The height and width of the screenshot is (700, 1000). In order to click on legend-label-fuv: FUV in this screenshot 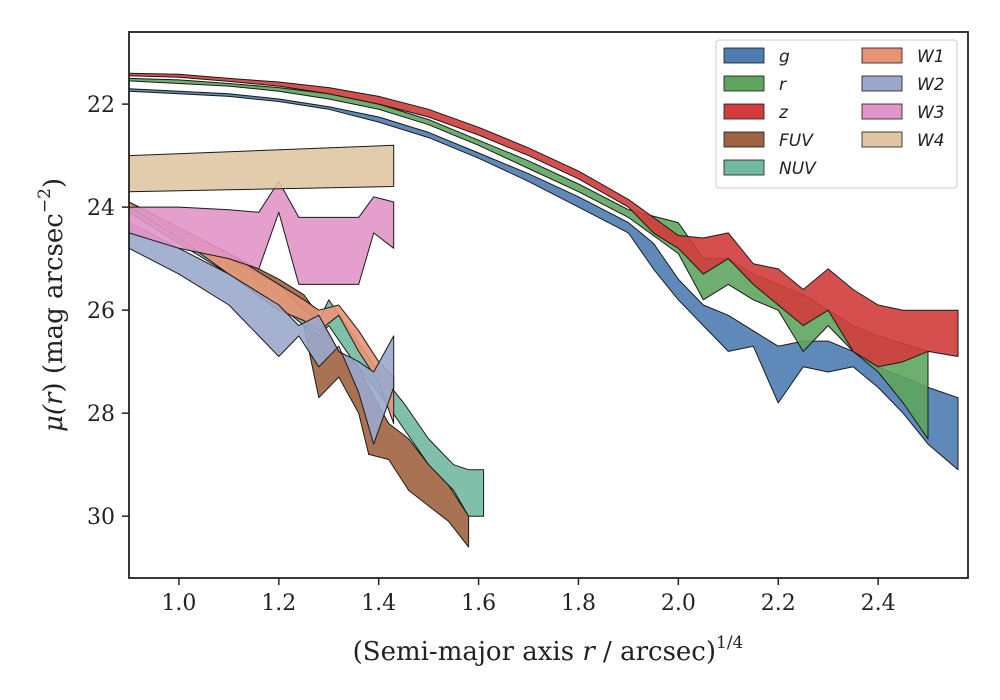, I will do `click(796, 141)`.